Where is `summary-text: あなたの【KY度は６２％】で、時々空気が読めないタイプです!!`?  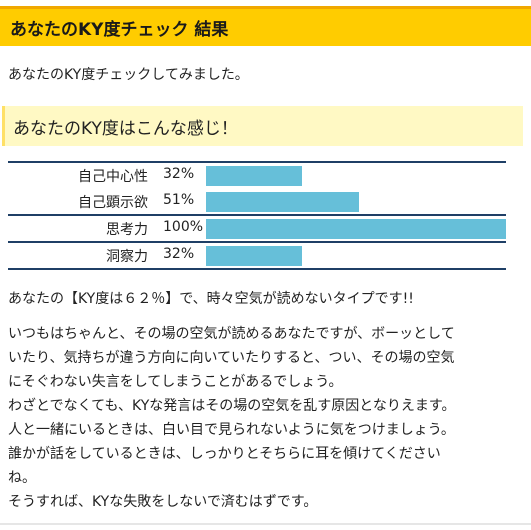
summary-text: あなたの【KY度は６２％】で、時々空気が読めないタイプです!! is located at coordinates (211, 299).